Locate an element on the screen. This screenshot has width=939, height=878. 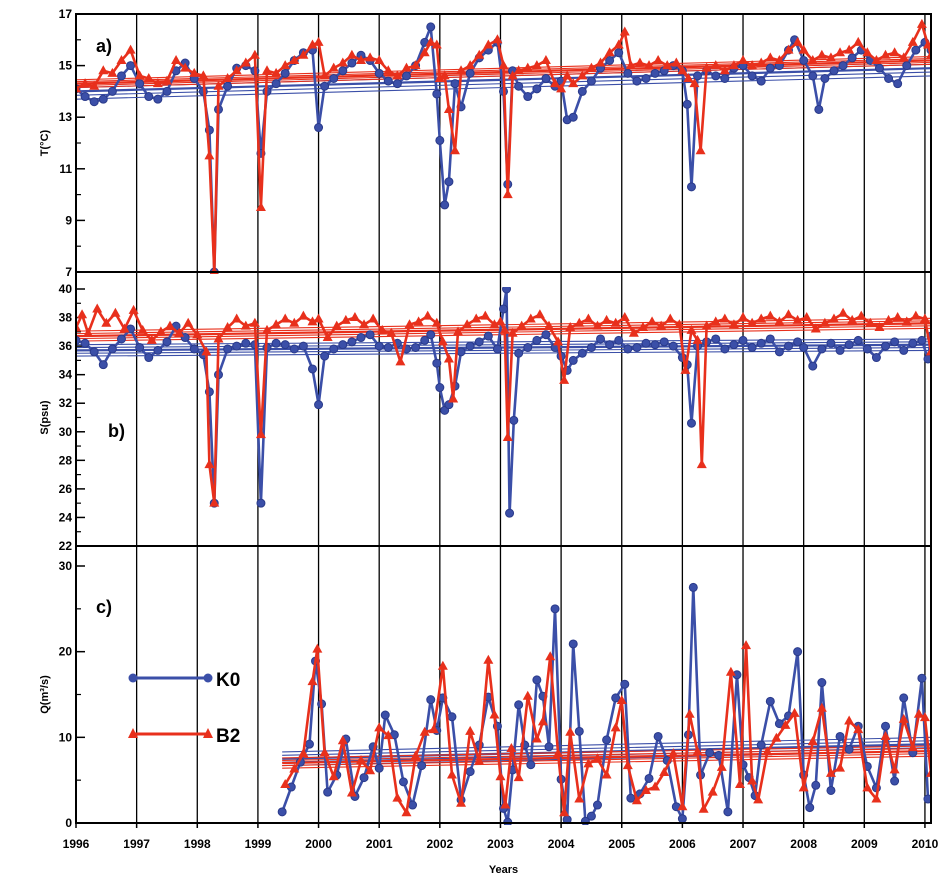
trend-line is located at coordinates (606, 754).